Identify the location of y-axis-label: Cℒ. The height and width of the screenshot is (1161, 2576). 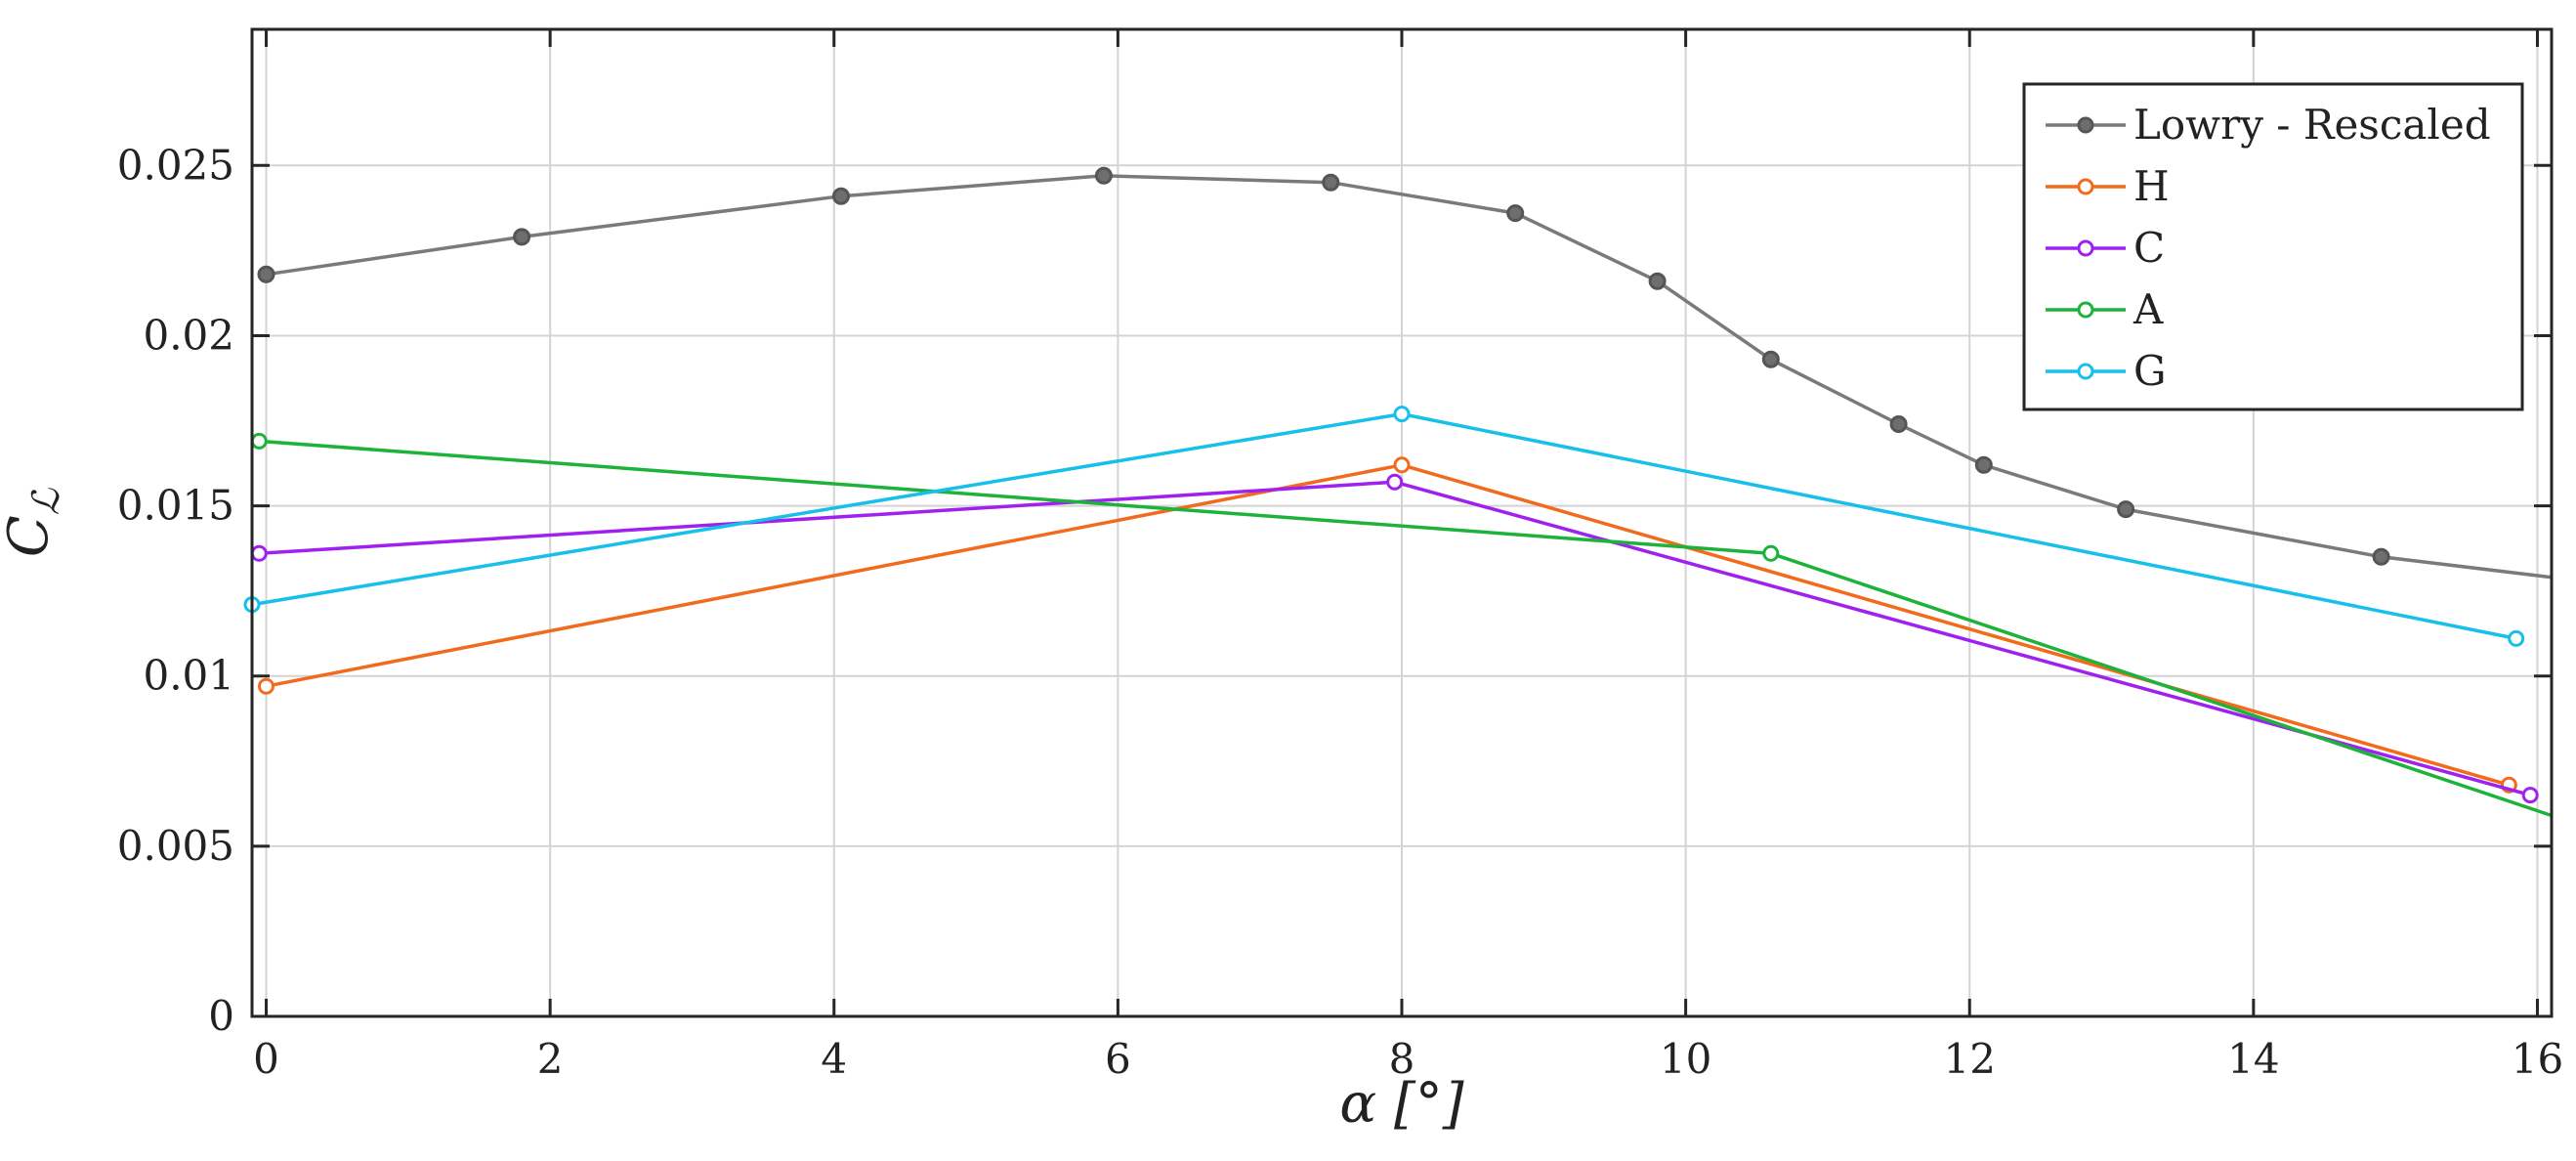
(33, 522).